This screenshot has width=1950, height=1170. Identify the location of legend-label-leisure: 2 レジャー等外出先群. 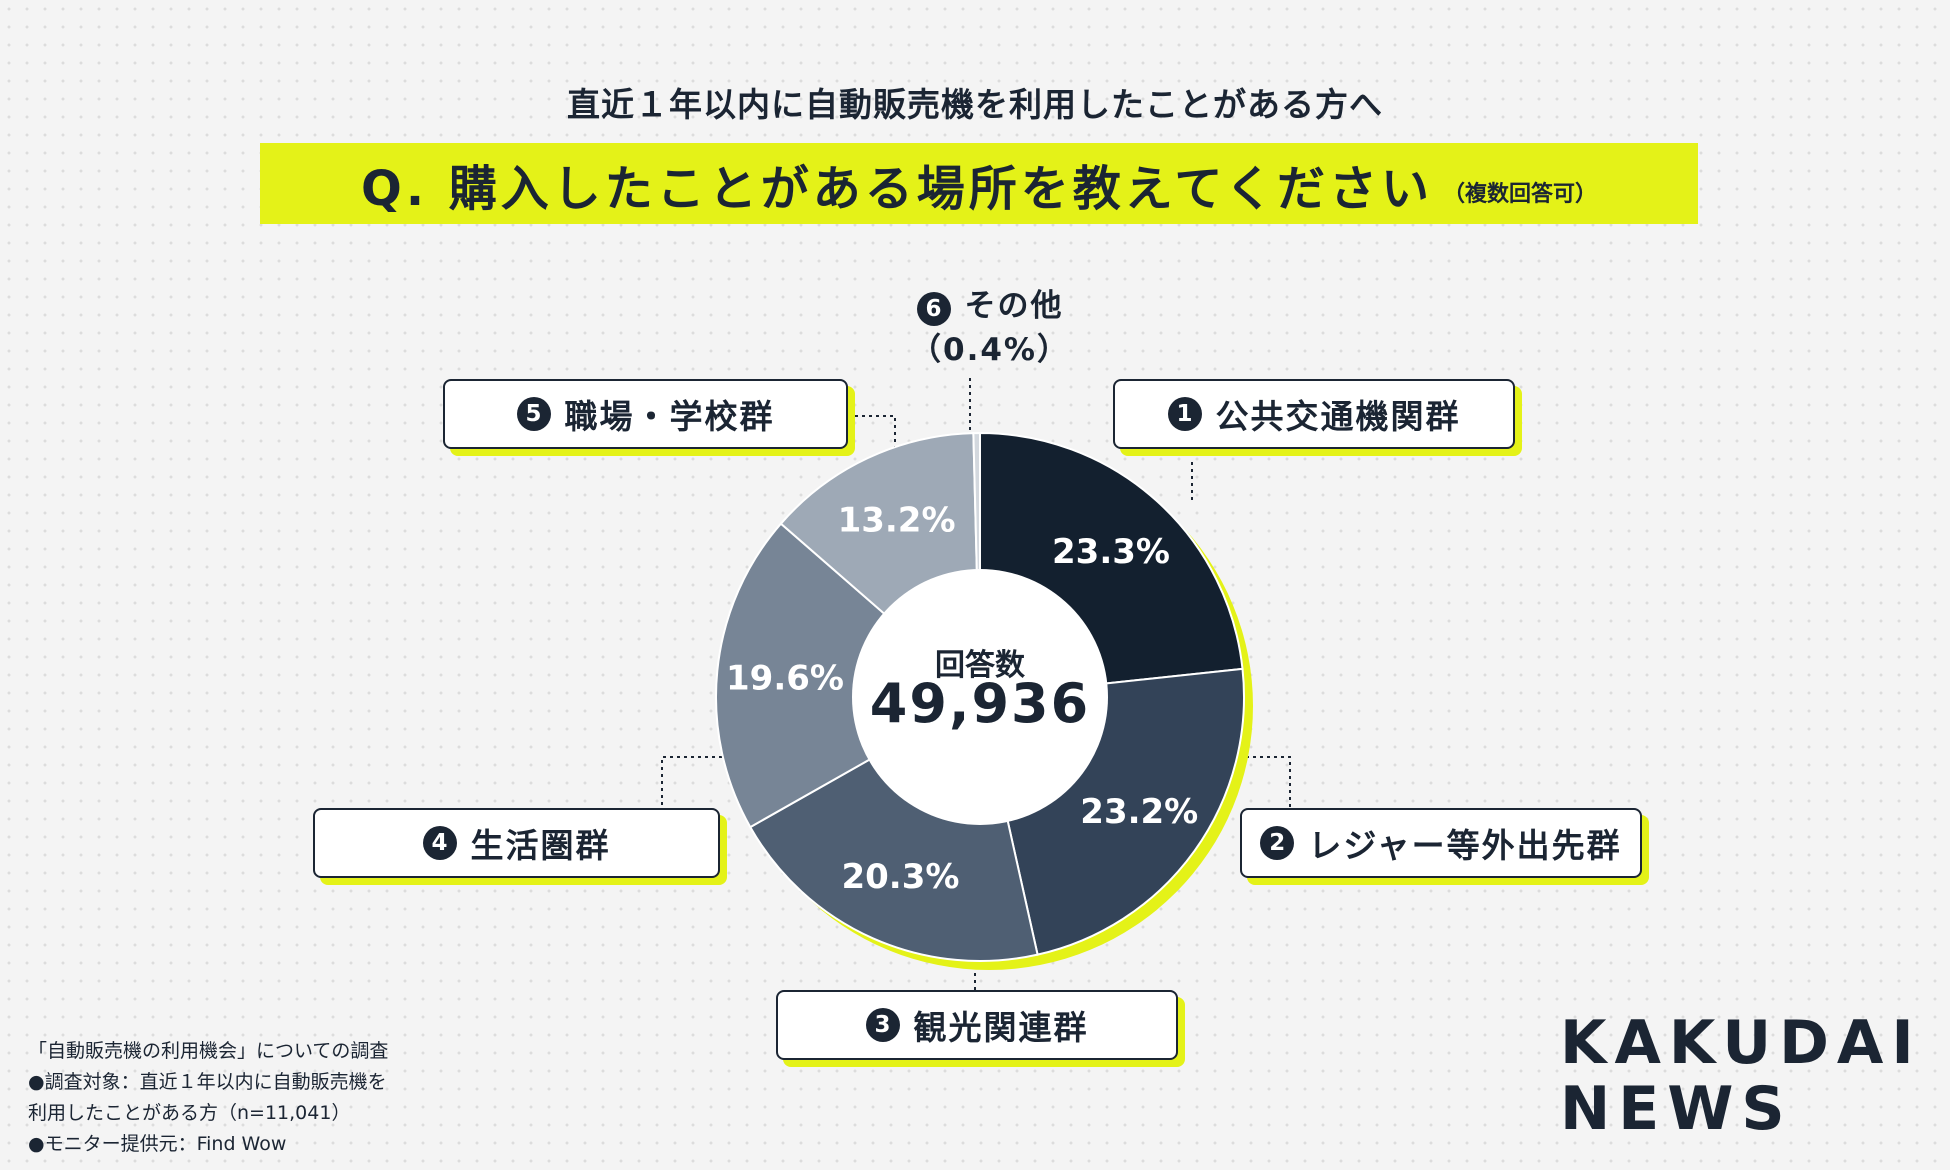
(1441, 843).